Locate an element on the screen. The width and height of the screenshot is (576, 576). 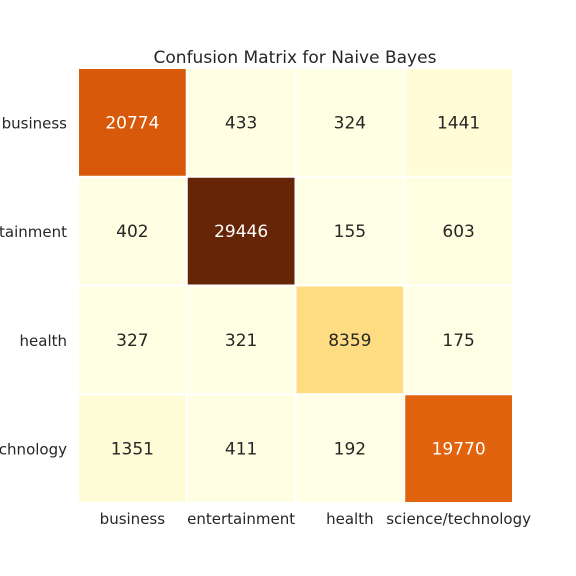
heatmap-cell-r3-c3 is located at coordinates (458, 448).